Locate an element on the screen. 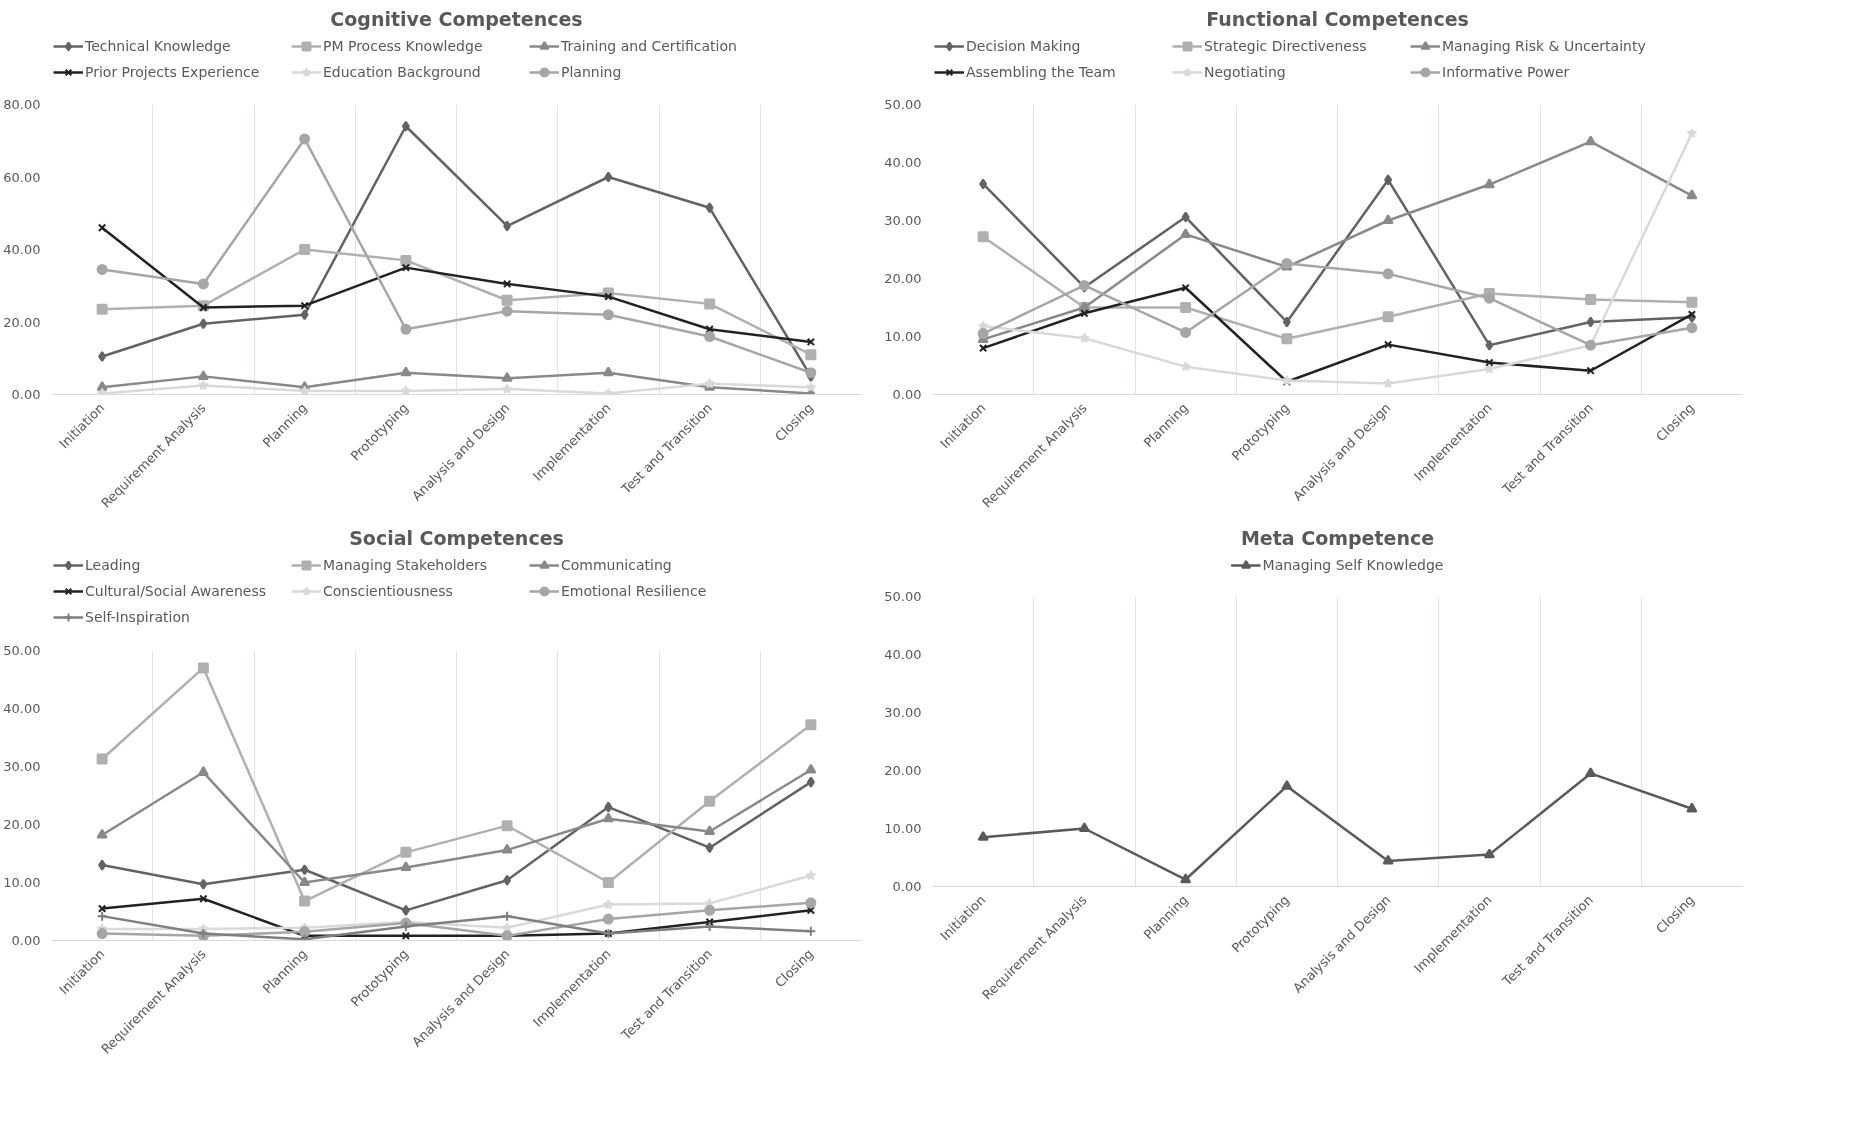 The height and width of the screenshot is (1131, 1857). chart-title: Social Competences is located at coordinates (456, 537).